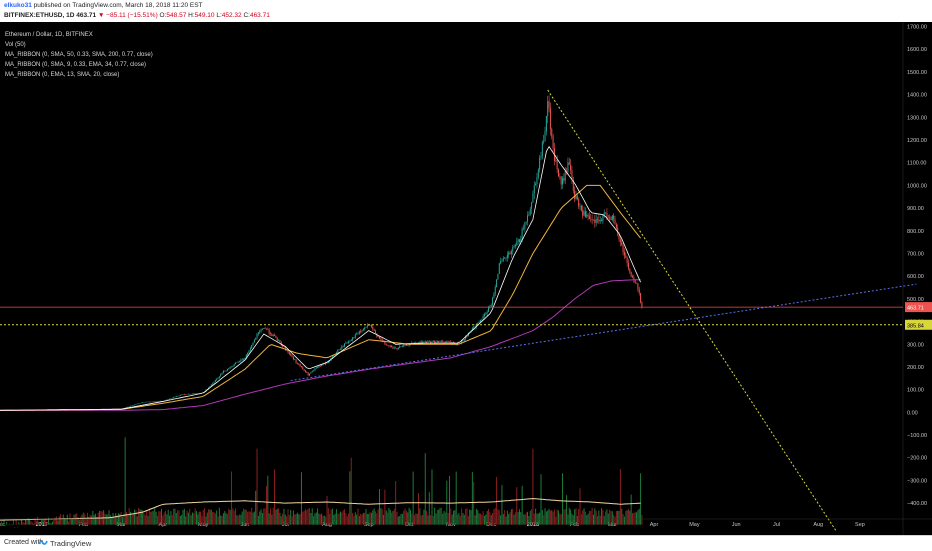 This screenshot has height=551, width=932. I want to click on y-tick-label: −400.00, so click(917, 504).